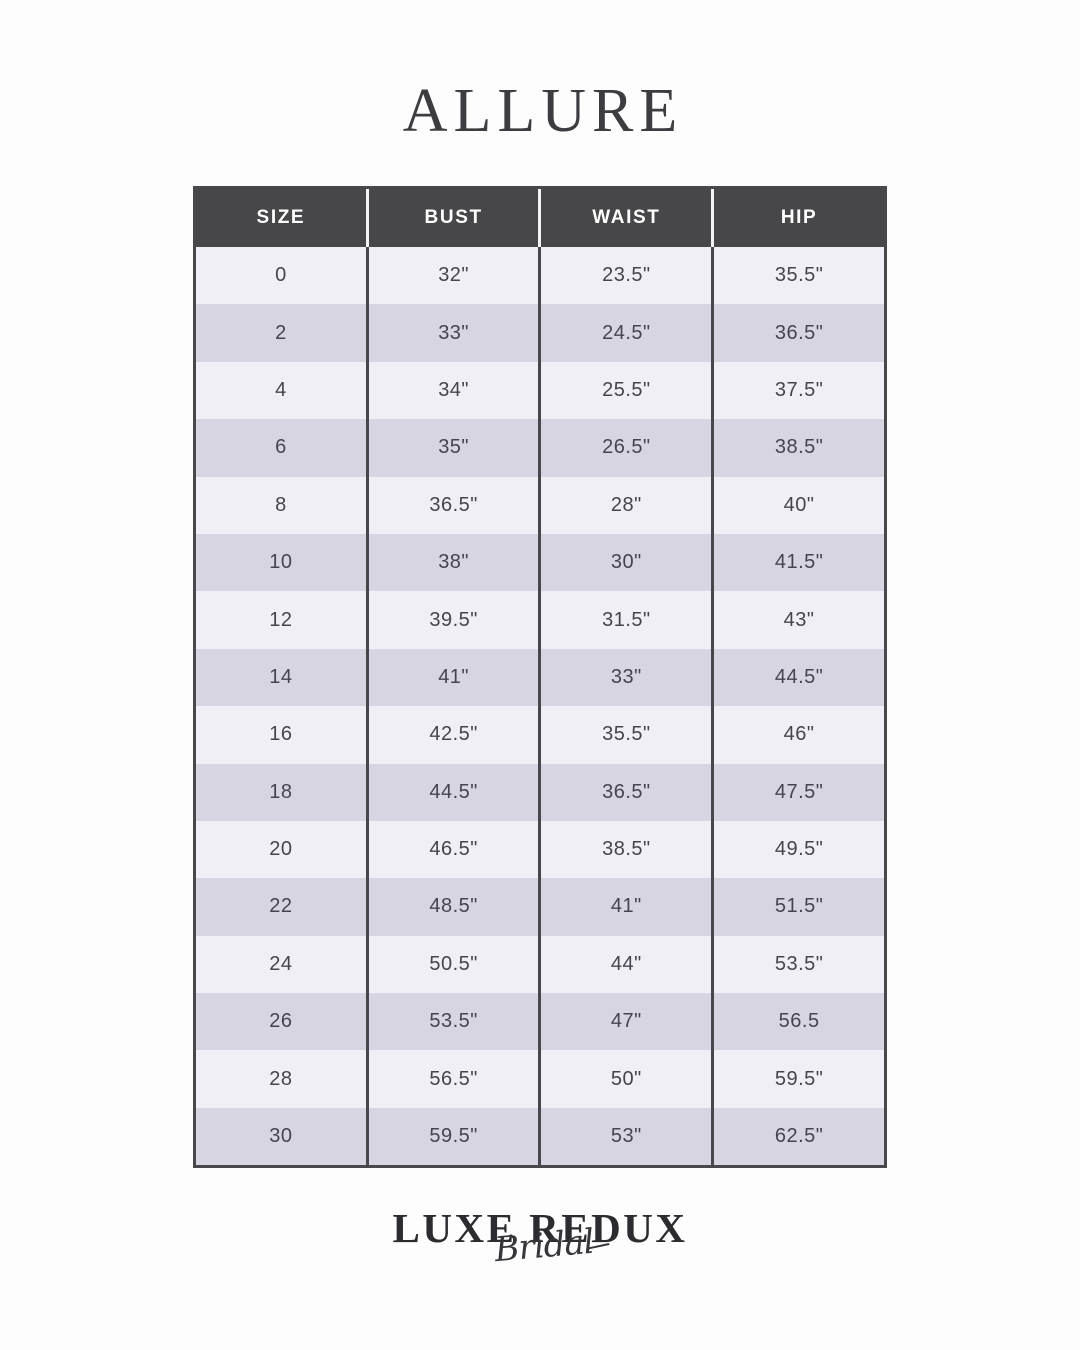  I want to click on cell-waist: 47", so click(627, 1022).